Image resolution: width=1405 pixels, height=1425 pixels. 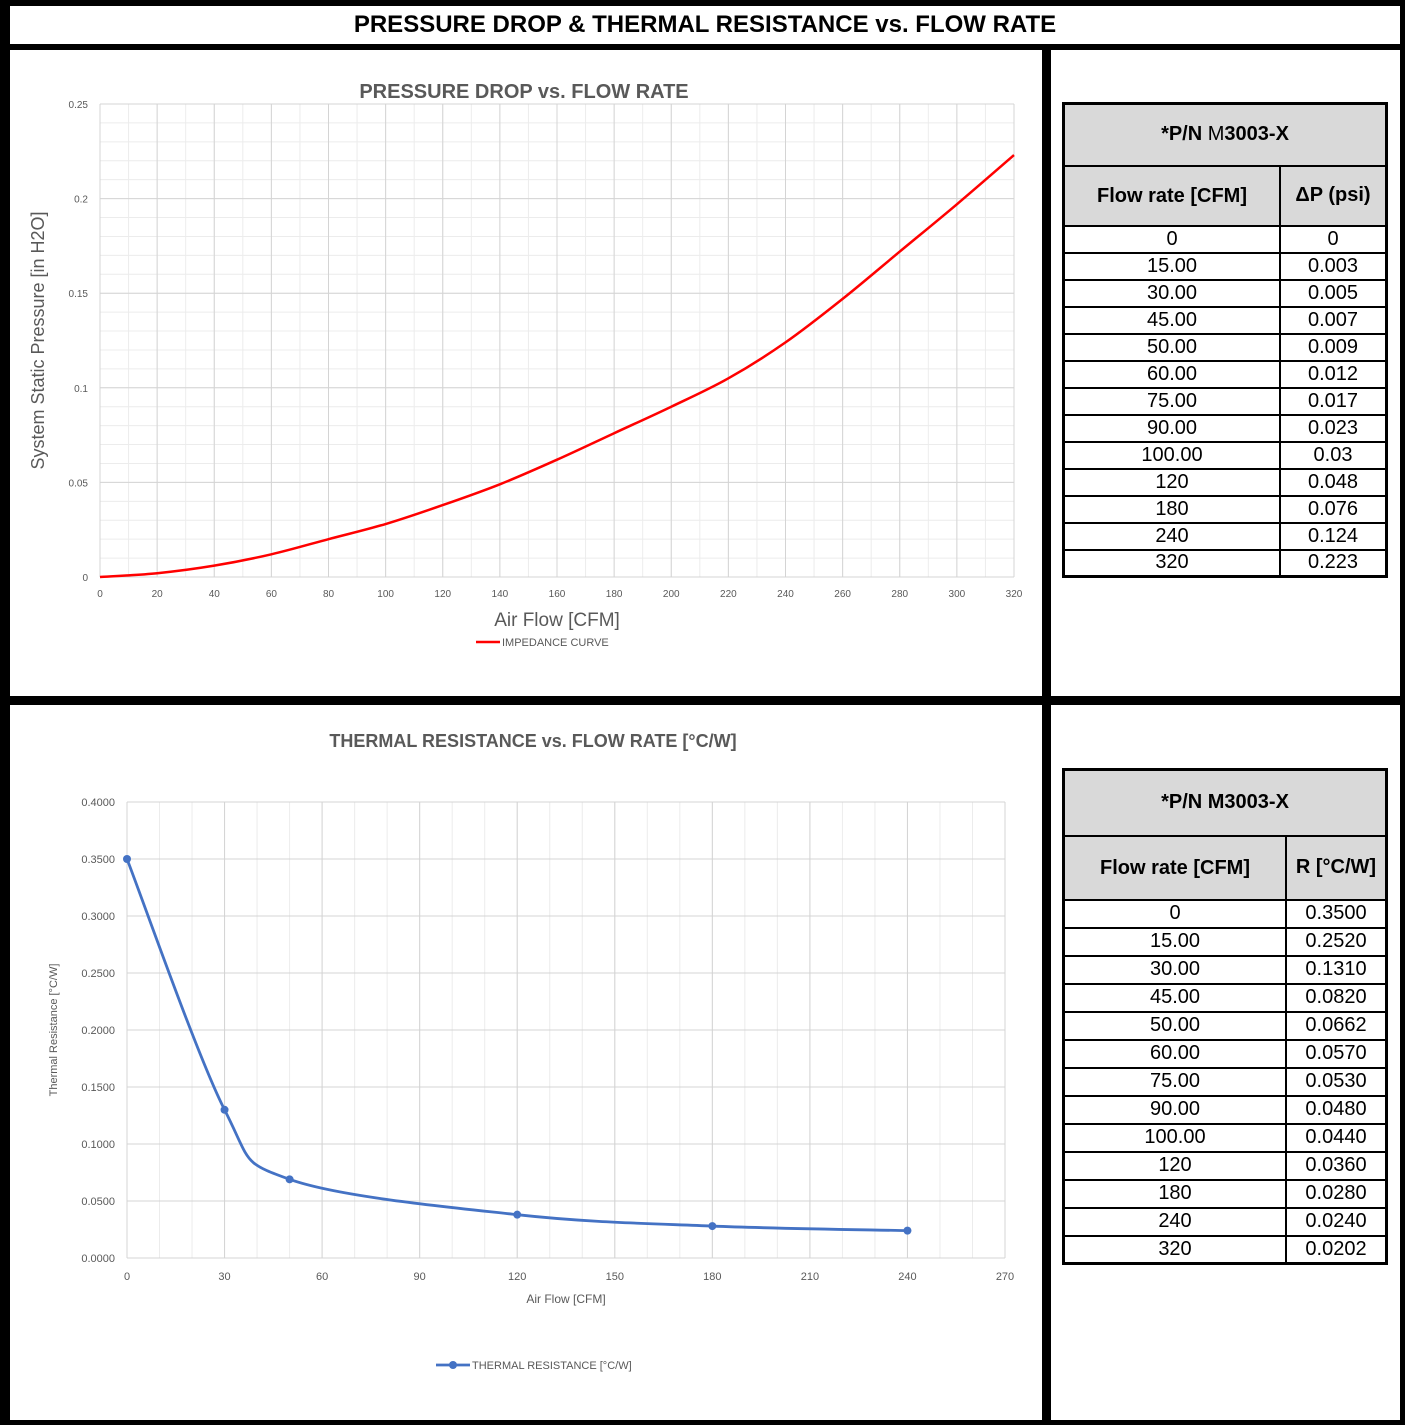 What do you see at coordinates (728, 594) in the screenshot?
I see `x-tick-label: 220` at bounding box center [728, 594].